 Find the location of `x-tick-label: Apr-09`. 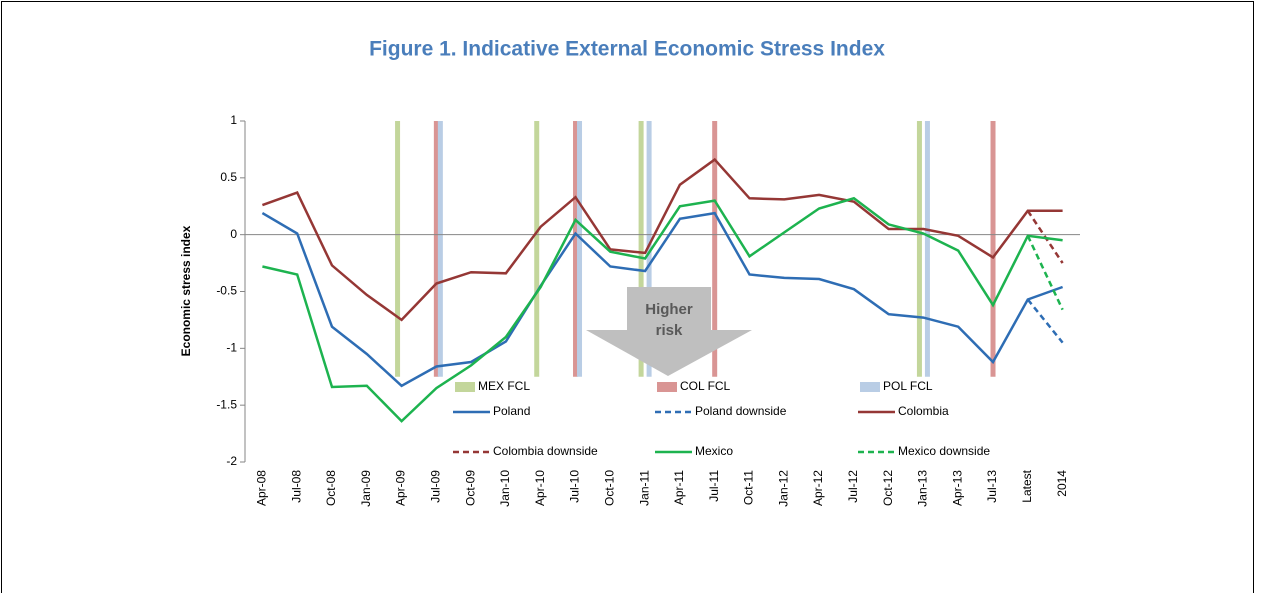

x-tick-label: Apr-09 is located at coordinates (401, 488).